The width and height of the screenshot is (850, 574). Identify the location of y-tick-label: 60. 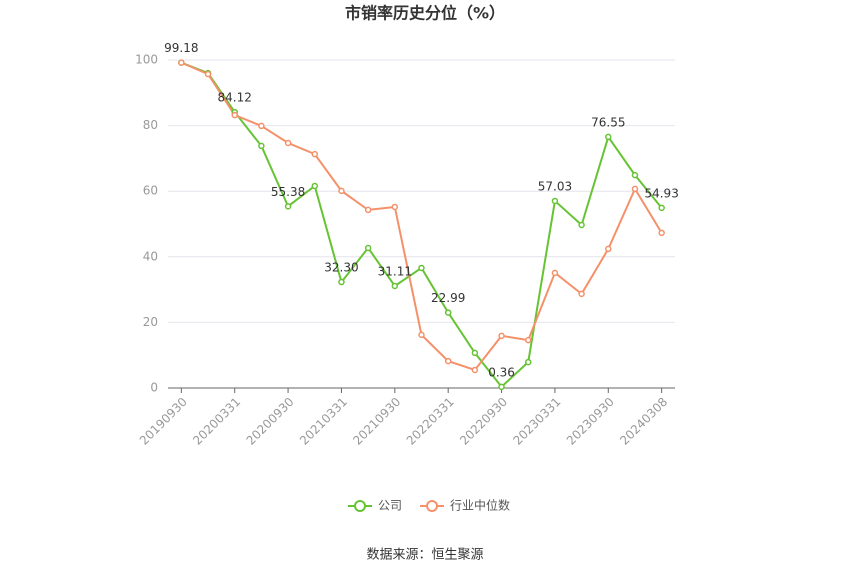
(150, 191).